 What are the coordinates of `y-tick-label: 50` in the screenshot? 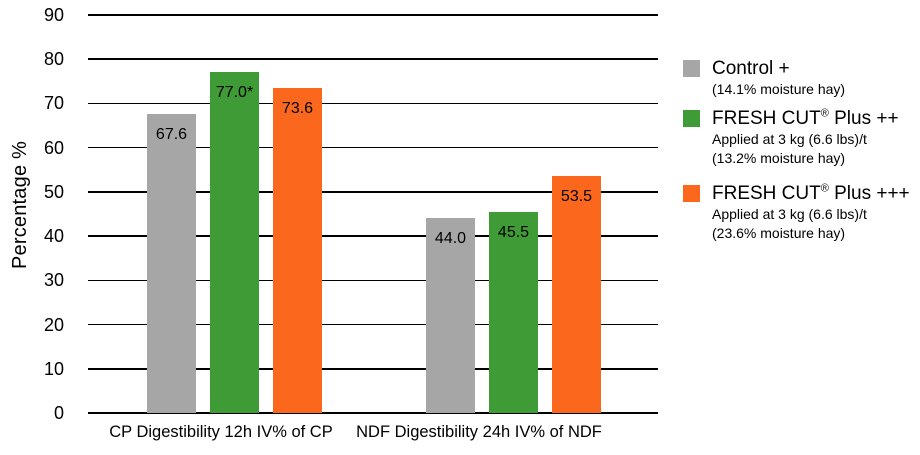 It's located at (53, 191).